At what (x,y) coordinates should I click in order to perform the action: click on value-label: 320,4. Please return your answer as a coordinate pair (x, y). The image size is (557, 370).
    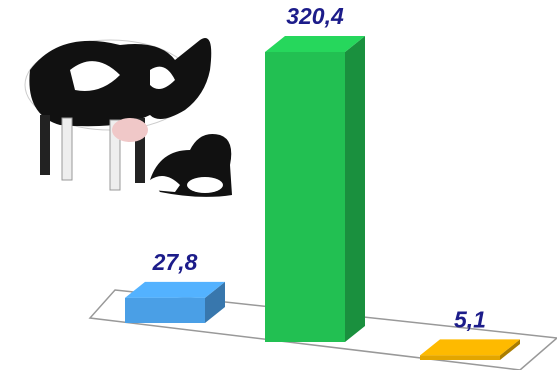
    Looking at the image, I should click on (315, 16).